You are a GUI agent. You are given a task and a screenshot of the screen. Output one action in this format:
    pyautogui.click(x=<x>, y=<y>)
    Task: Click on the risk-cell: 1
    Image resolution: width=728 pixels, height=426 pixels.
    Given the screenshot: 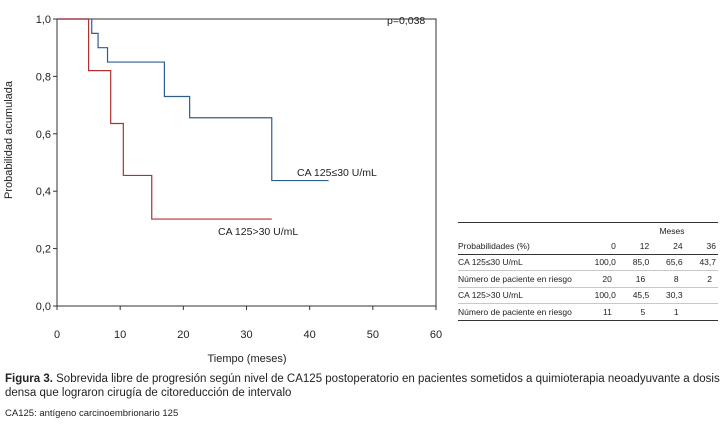 What is the action you would take?
    pyautogui.click(x=668, y=312)
    